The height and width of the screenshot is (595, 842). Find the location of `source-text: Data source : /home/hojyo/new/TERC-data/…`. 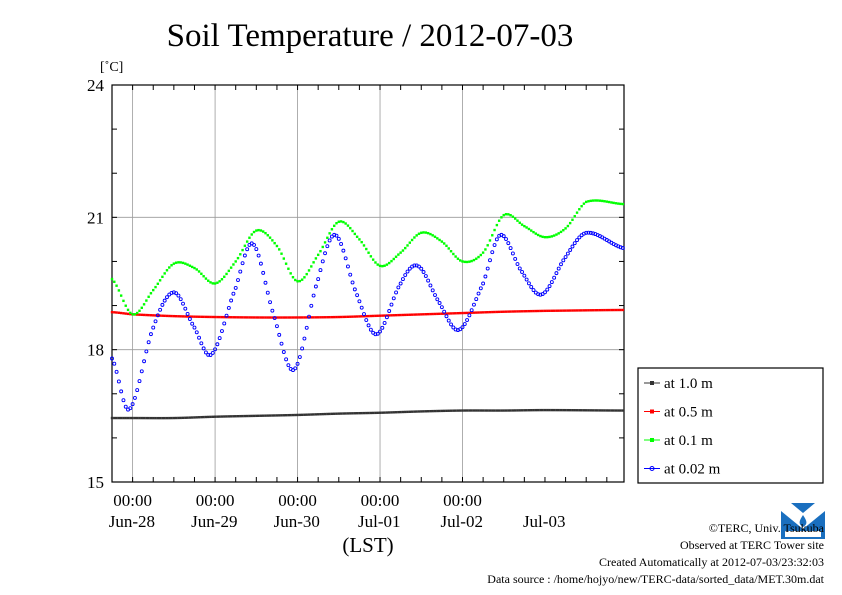

source-text: Data source : /home/hojyo/new/TERC-data/… is located at coordinates (655, 579).